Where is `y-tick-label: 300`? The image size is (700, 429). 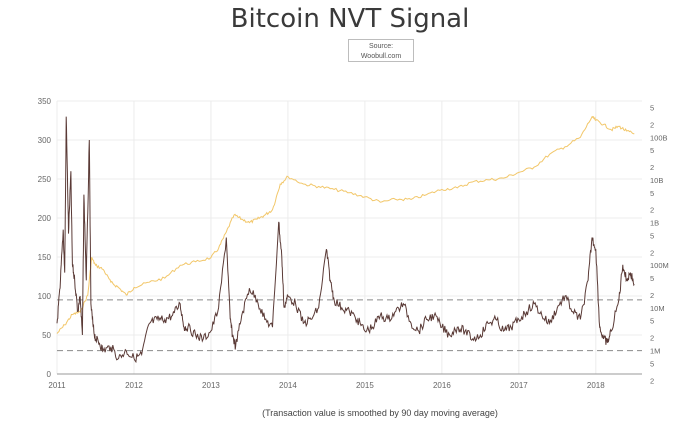
y-tick-label: 300 is located at coordinates (45, 140).